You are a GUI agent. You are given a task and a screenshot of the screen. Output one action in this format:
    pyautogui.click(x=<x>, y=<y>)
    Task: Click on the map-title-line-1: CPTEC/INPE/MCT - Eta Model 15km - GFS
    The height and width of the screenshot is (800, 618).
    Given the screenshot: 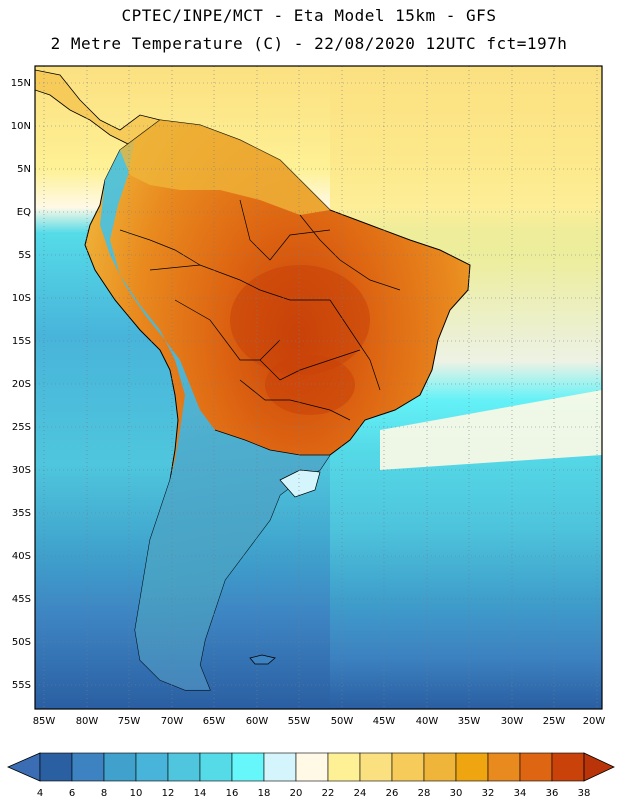 What is the action you would take?
    pyautogui.click(x=309, y=15)
    